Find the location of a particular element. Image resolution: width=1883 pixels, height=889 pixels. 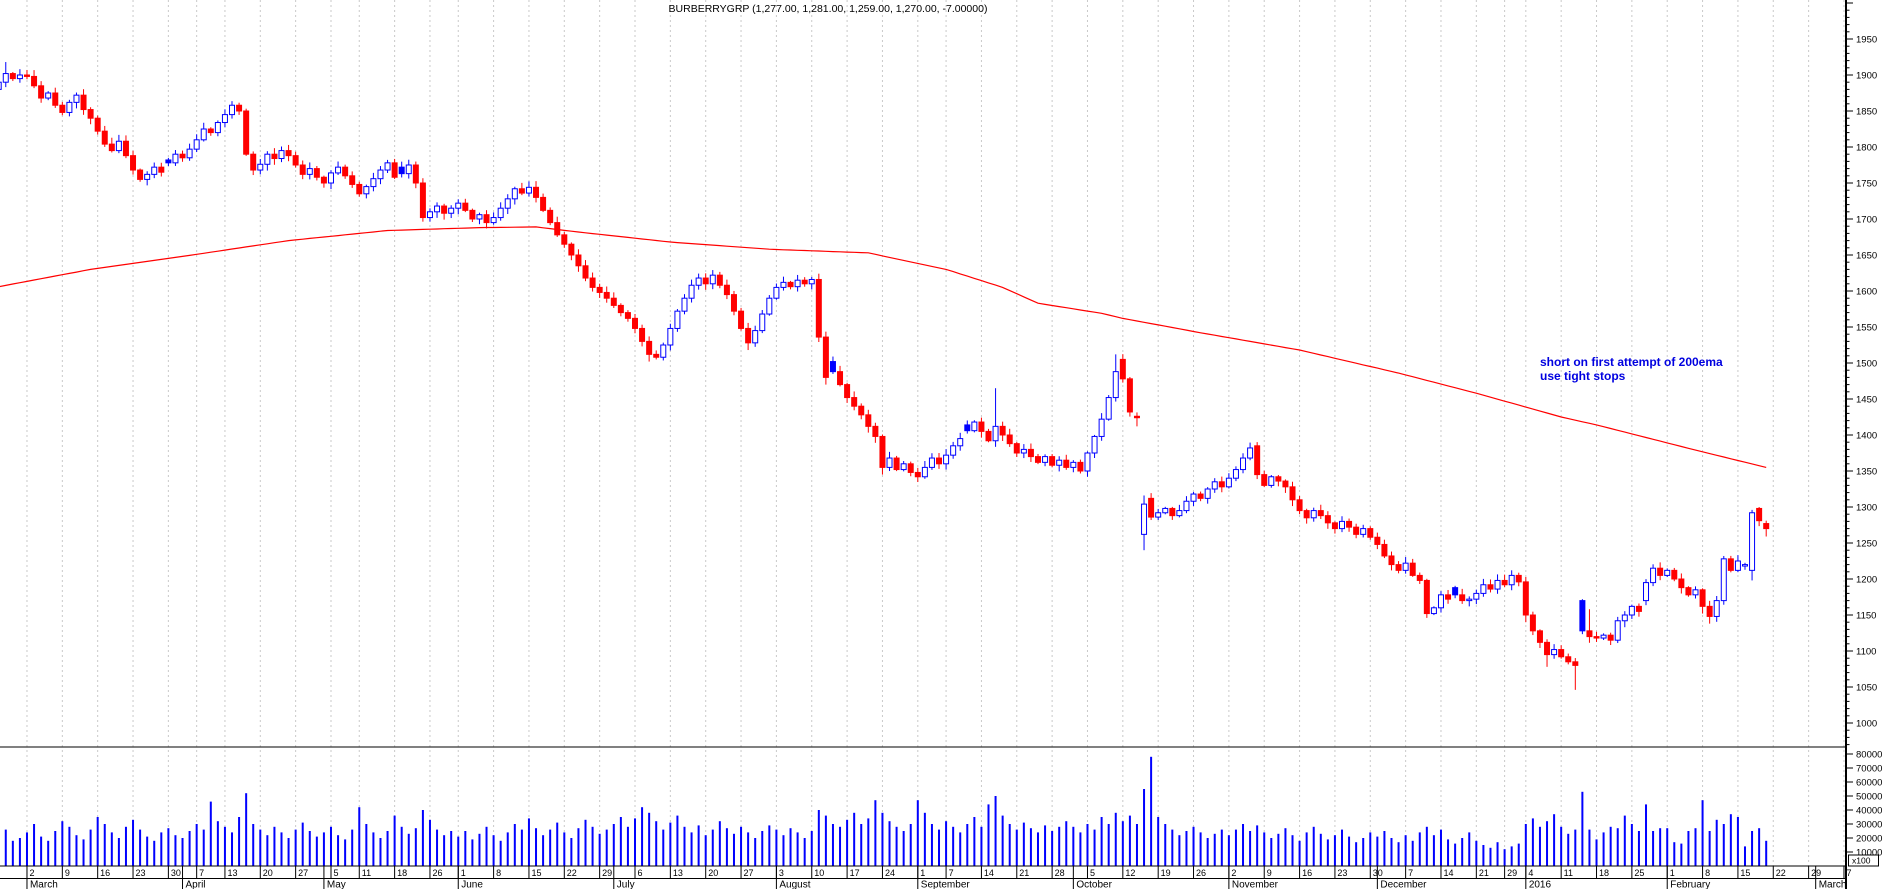

date-tick-label: 28 is located at coordinates (1060, 873).